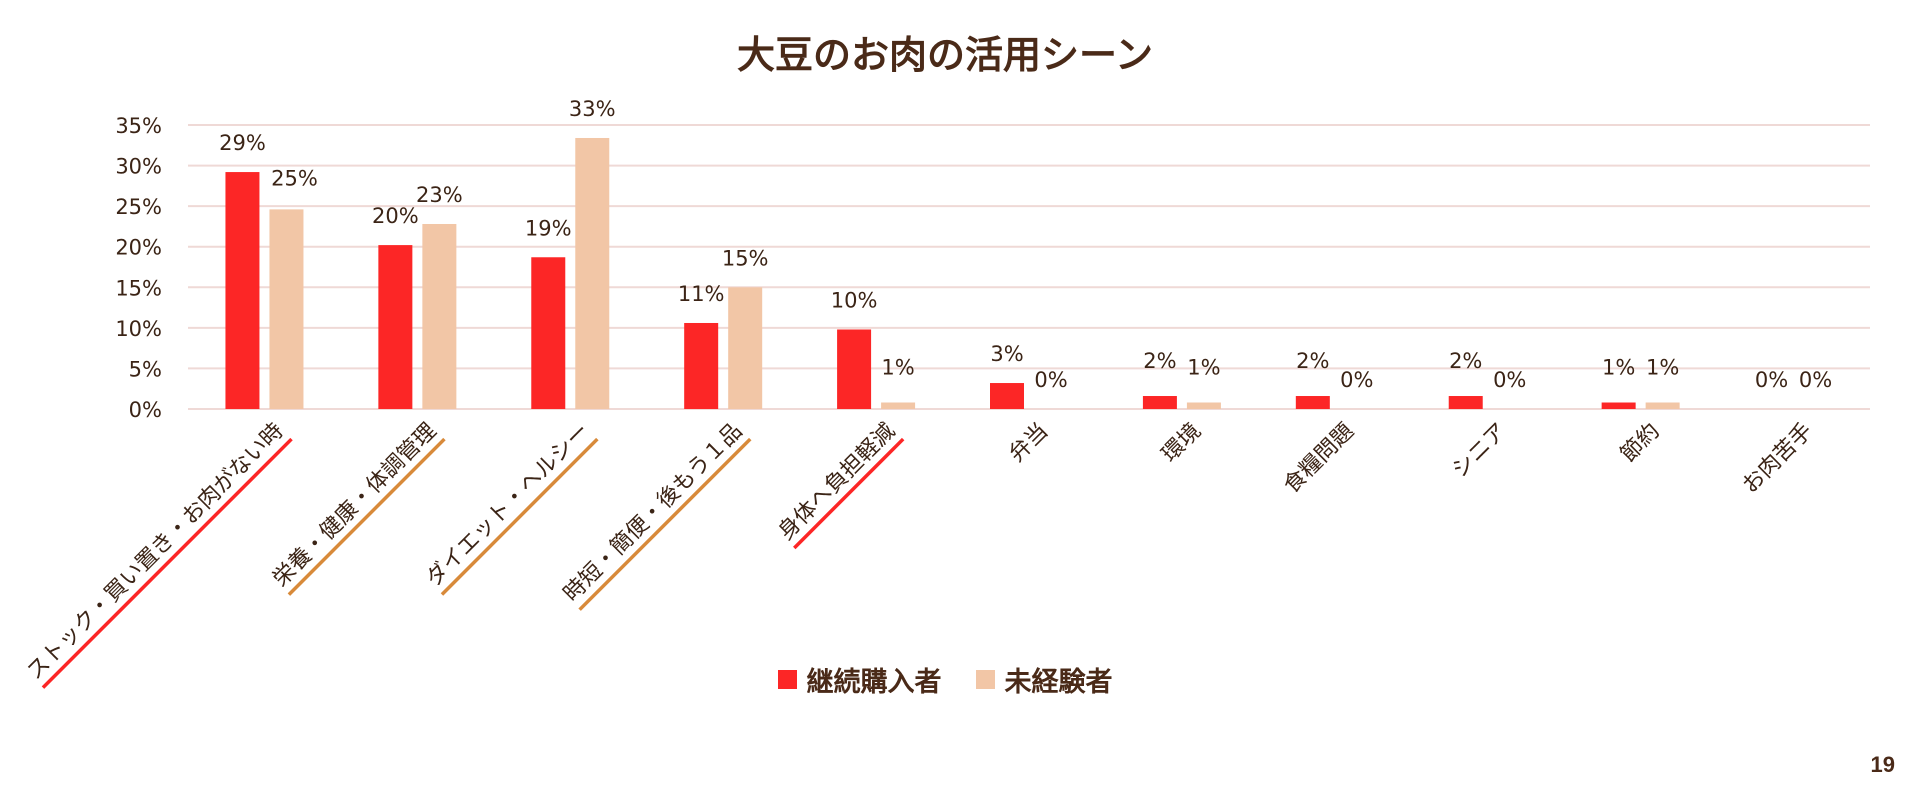  Describe the element at coordinates (854, 300) in the screenshot. I see `data-label: 10%` at that location.